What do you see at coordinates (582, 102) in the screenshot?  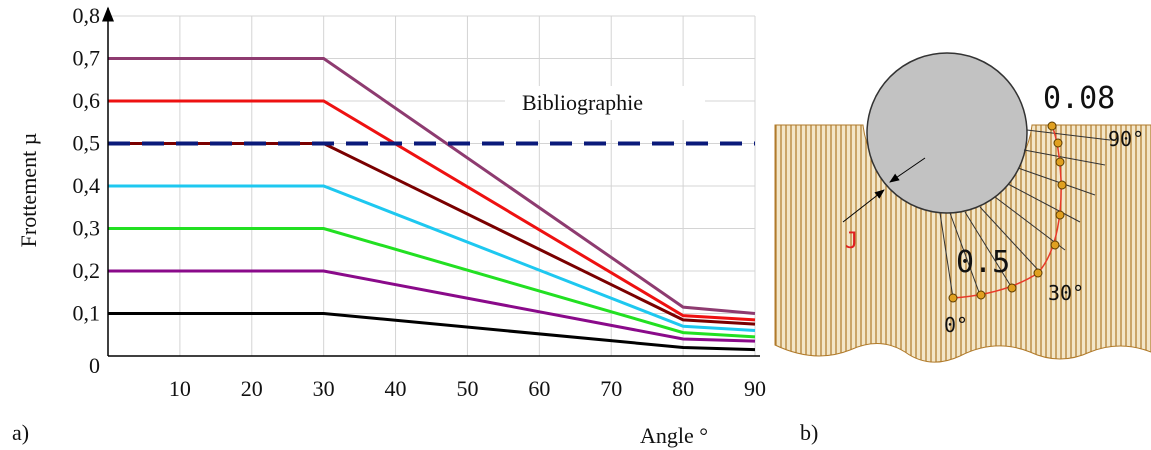 I see `legend-label: Bibliographie` at bounding box center [582, 102].